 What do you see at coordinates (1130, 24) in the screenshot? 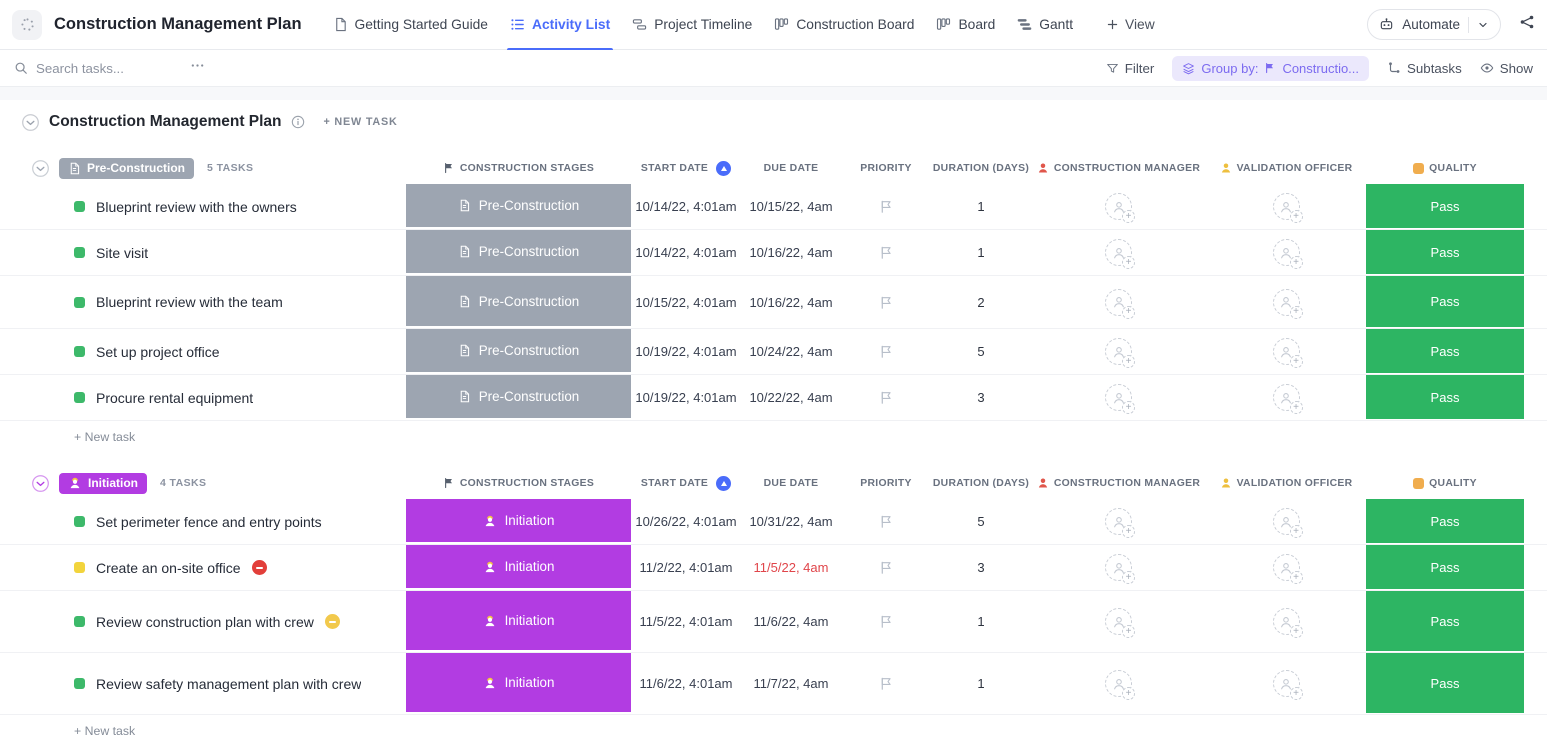
I see `add-view-button: View` at bounding box center [1130, 24].